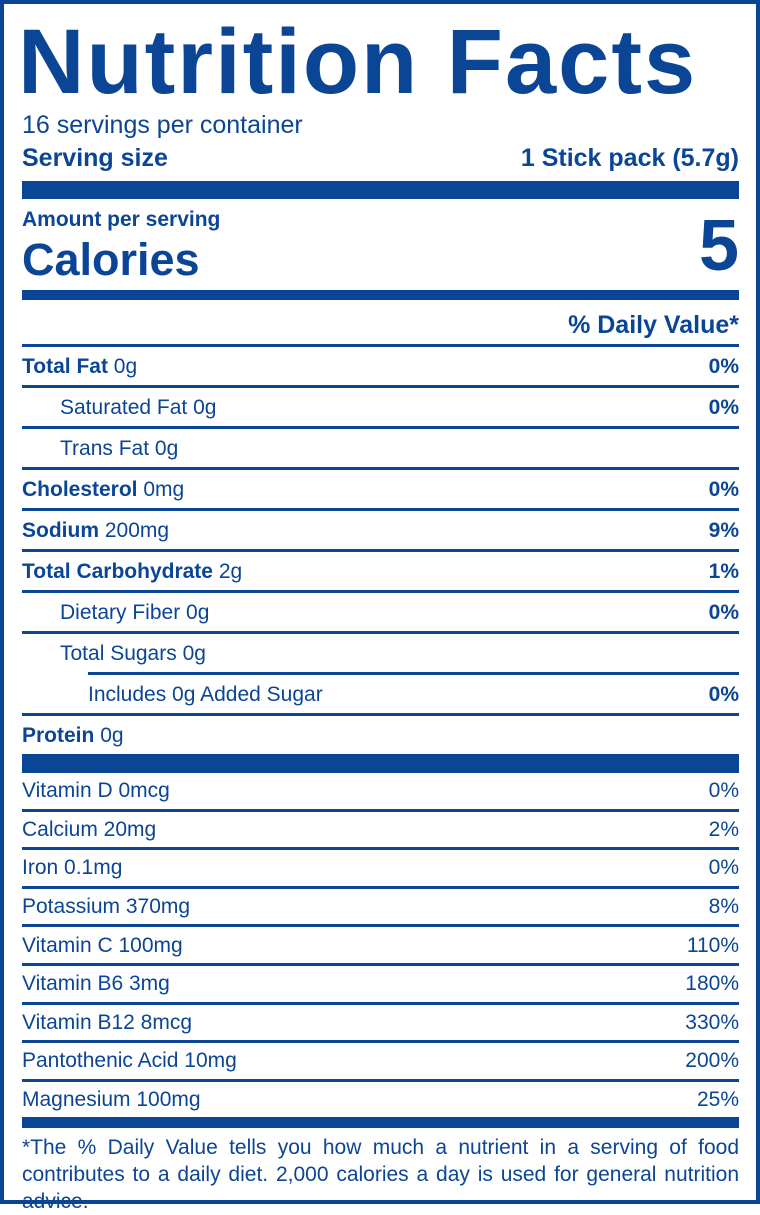 This screenshot has width=760, height=1215. I want to click on nutrient-name: Total Sugars, so click(118, 653).